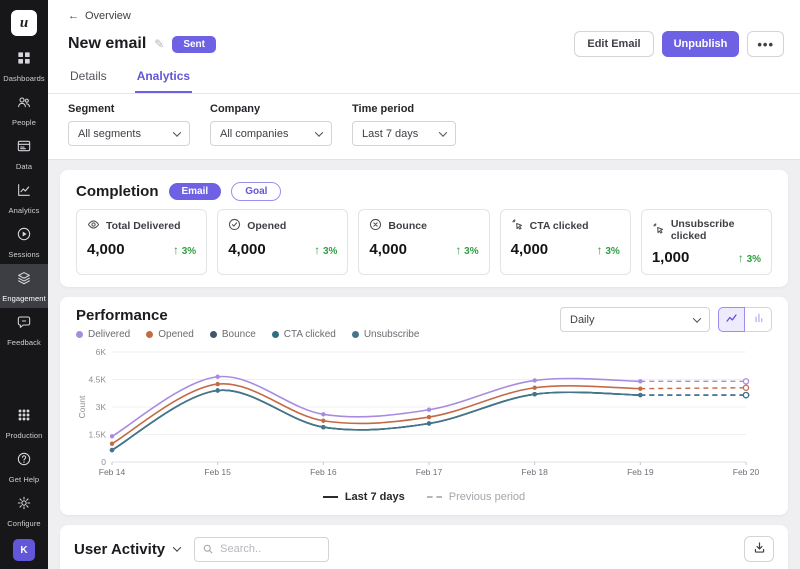 The height and width of the screenshot is (569, 800). What do you see at coordinates (120, 549) in the screenshot?
I see `user-activity-title: User Activity` at bounding box center [120, 549].